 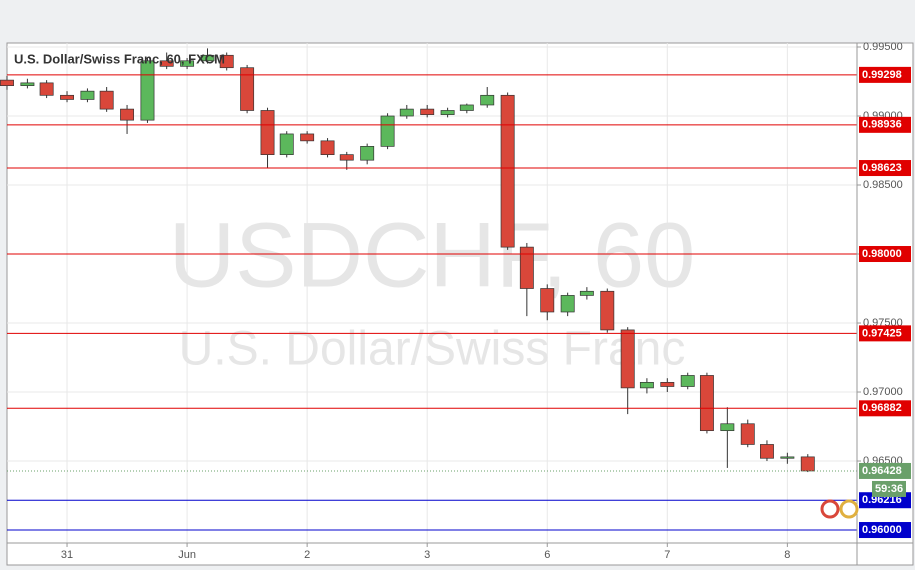 I want to click on level-label: 0.96216, so click(x=882, y=500).